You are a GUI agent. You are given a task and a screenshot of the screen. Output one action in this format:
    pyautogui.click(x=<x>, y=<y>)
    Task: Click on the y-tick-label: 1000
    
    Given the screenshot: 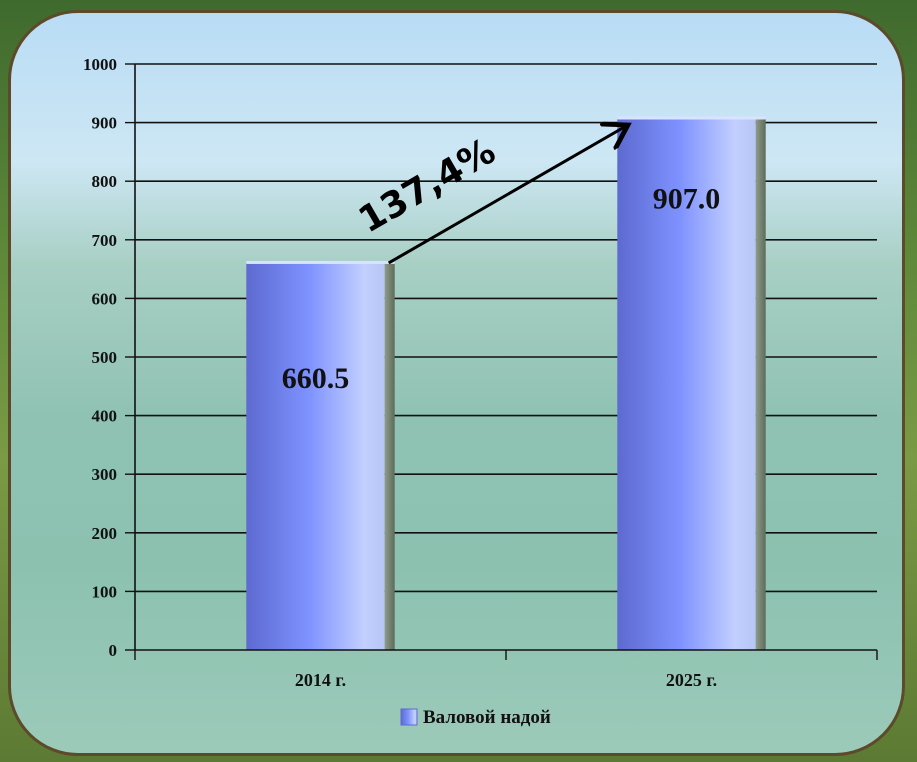 What is the action you would take?
    pyautogui.click(x=100, y=64)
    